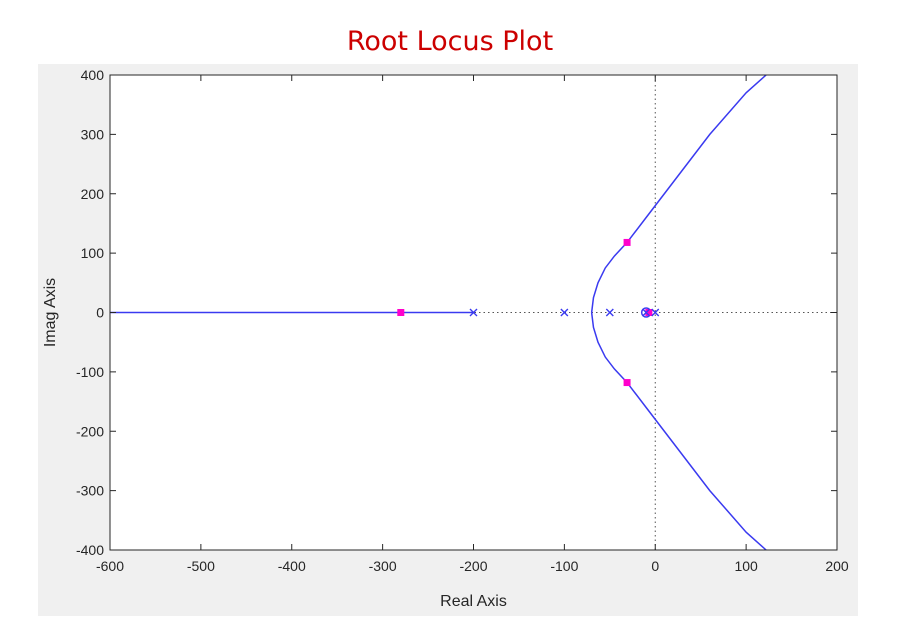 This screenshot has height=642, width=900. I want to click on y-tick-label: -100, so click(90, 372).